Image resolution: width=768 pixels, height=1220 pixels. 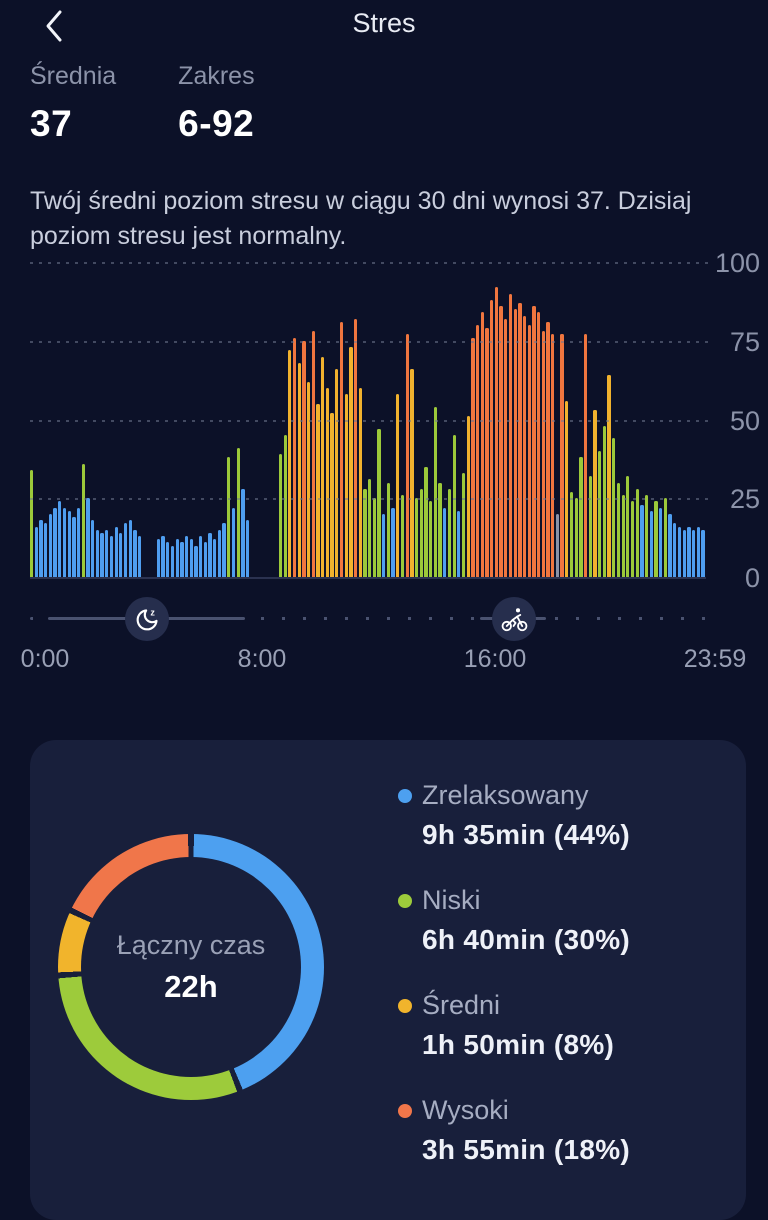 I want to click on back-button, so click(x=54, y=26).